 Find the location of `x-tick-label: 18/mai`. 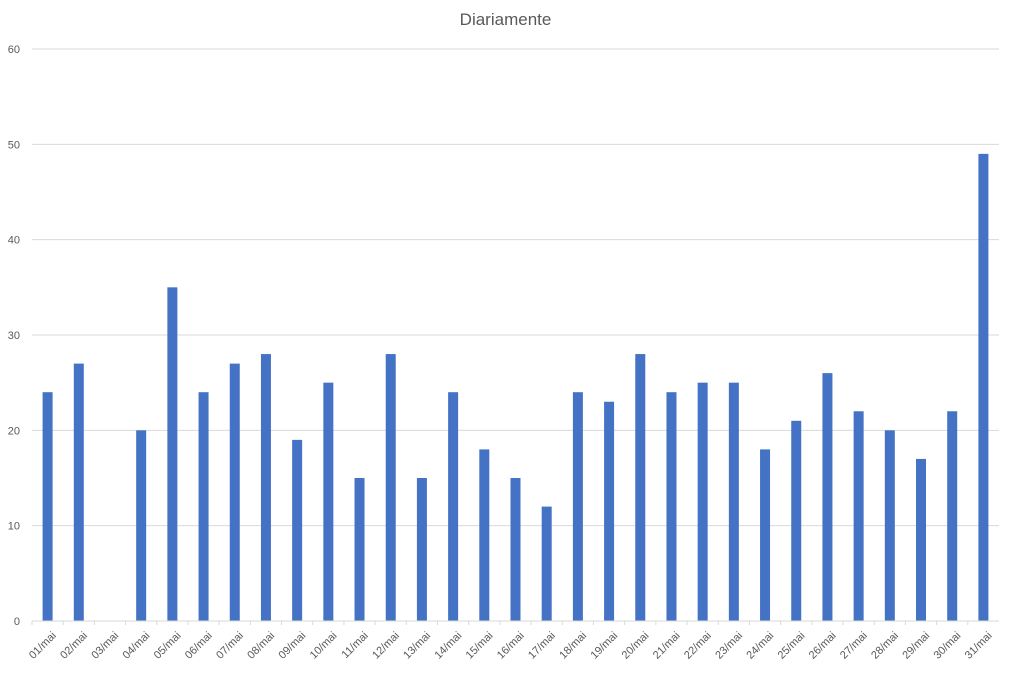

x-tick-label: 18/mai is located at coordinates (573, 646).